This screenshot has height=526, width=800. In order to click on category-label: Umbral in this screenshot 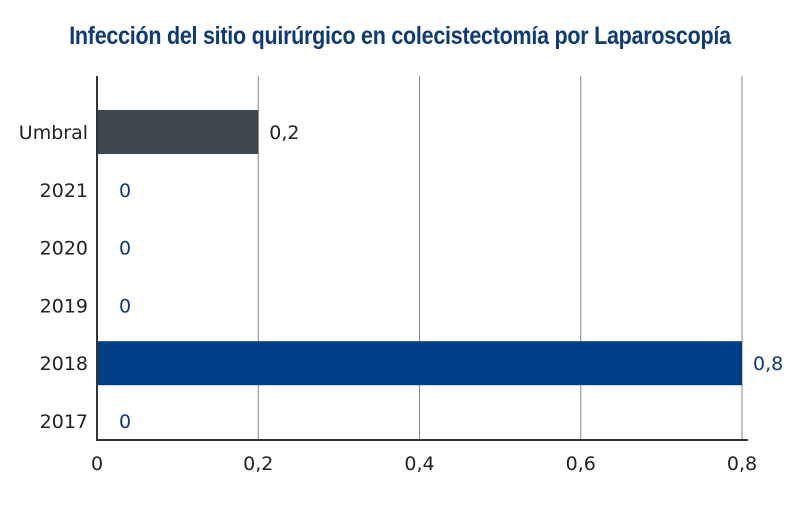, I will do `click(53, 133)`.